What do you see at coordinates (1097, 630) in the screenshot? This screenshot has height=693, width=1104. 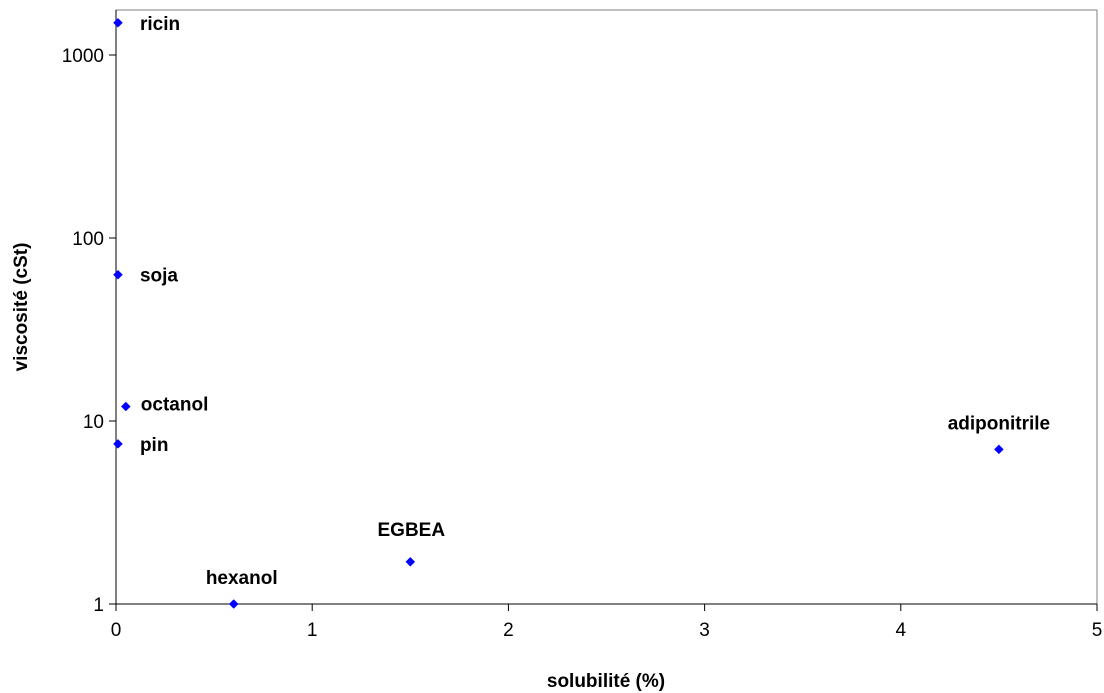 I see `x-tick-label: 5` at bounding box center [1097, 630].